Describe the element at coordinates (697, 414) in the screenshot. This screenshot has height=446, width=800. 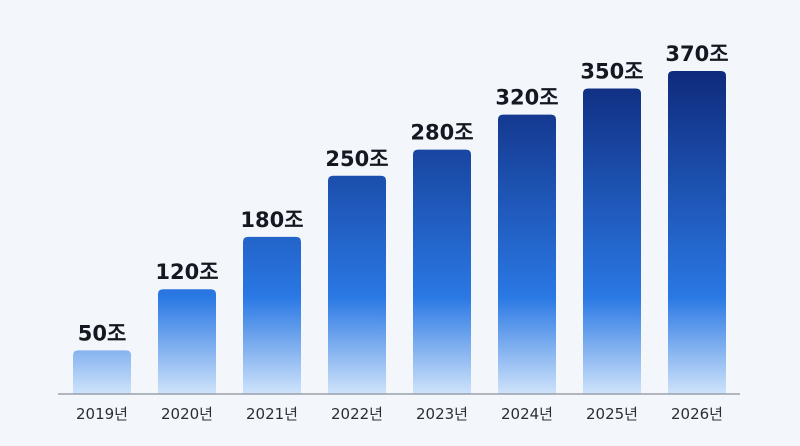
I see `x-tick-label: 2026년` at that location.